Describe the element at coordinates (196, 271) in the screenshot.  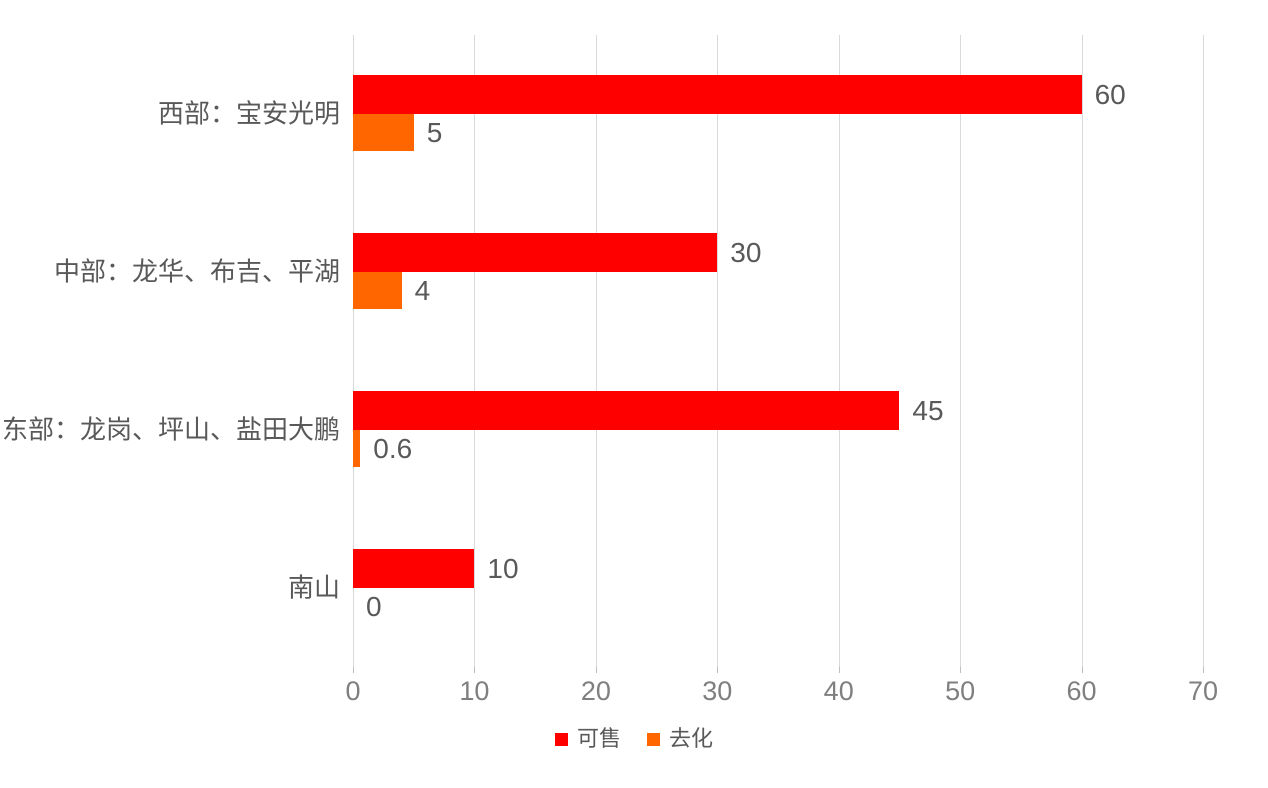
I see `category-label: 中部：龙华、布吉、平湖` at that location.